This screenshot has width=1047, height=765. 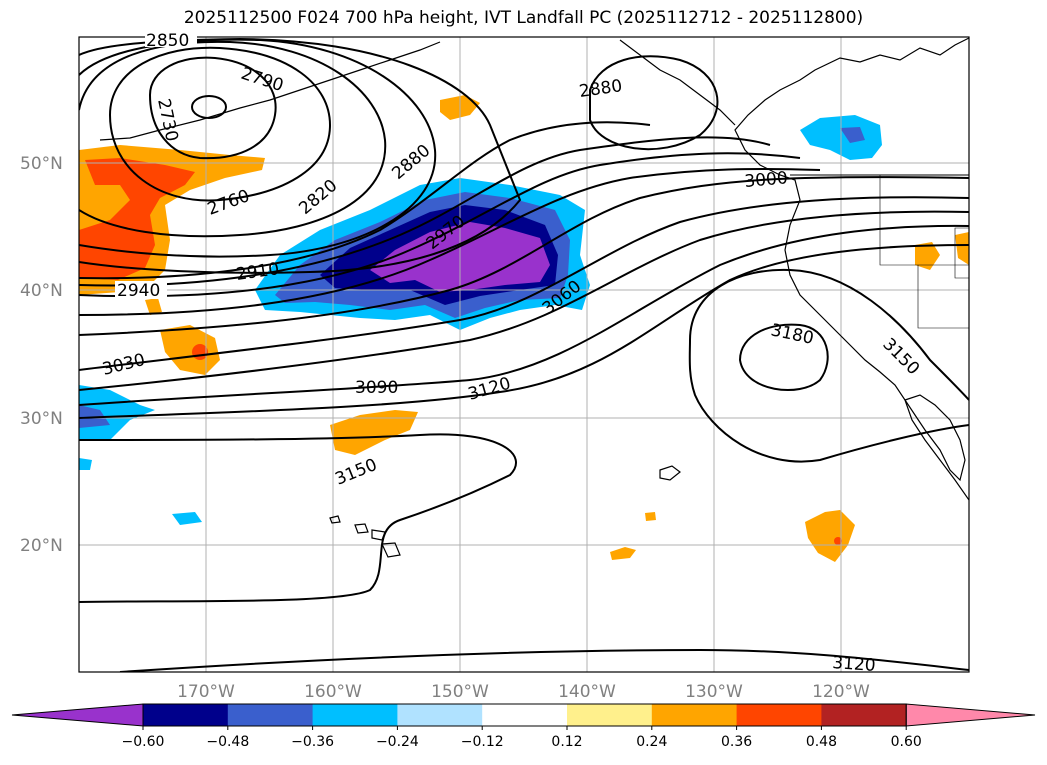 I want to click on colorbar-outline, so click(x=524, y=715).